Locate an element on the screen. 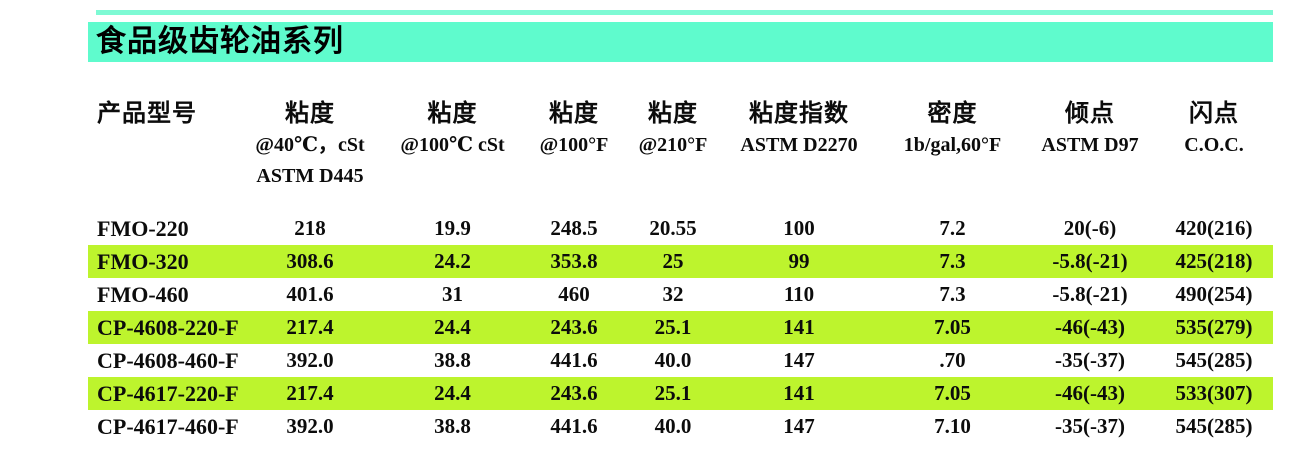  column-header-line2: @40℃，cSt is located at coordinates (310, 145).